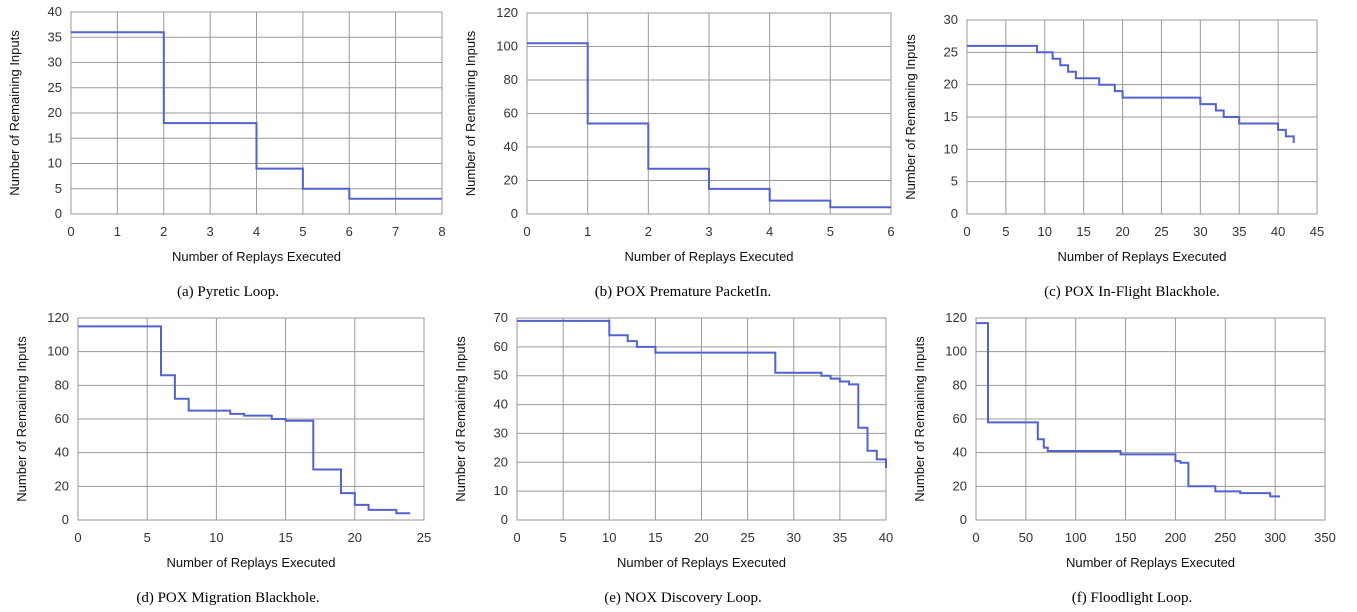 This screenshot has width=1357, height=612. Describe the element at coordinates (587, 231) in the screenshot. I see `x-tick-label: 1` at that location.